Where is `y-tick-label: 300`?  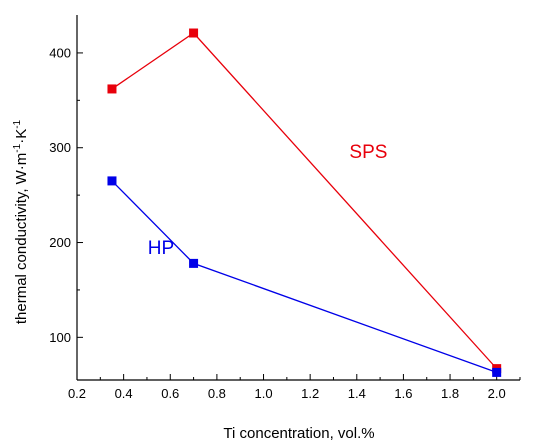 y-tick-label: 300 is located at coordinates (60, 147).